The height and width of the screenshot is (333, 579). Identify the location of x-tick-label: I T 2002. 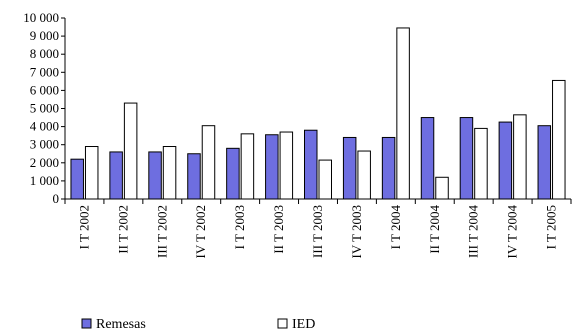
(83, 227).